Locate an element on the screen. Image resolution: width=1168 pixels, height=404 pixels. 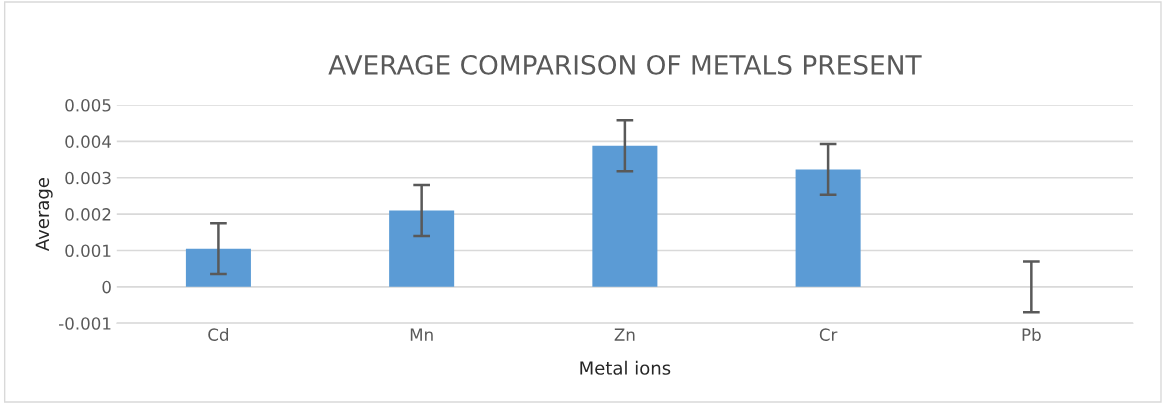
x-tick-label: Cr is located at coordinates (828, 334).